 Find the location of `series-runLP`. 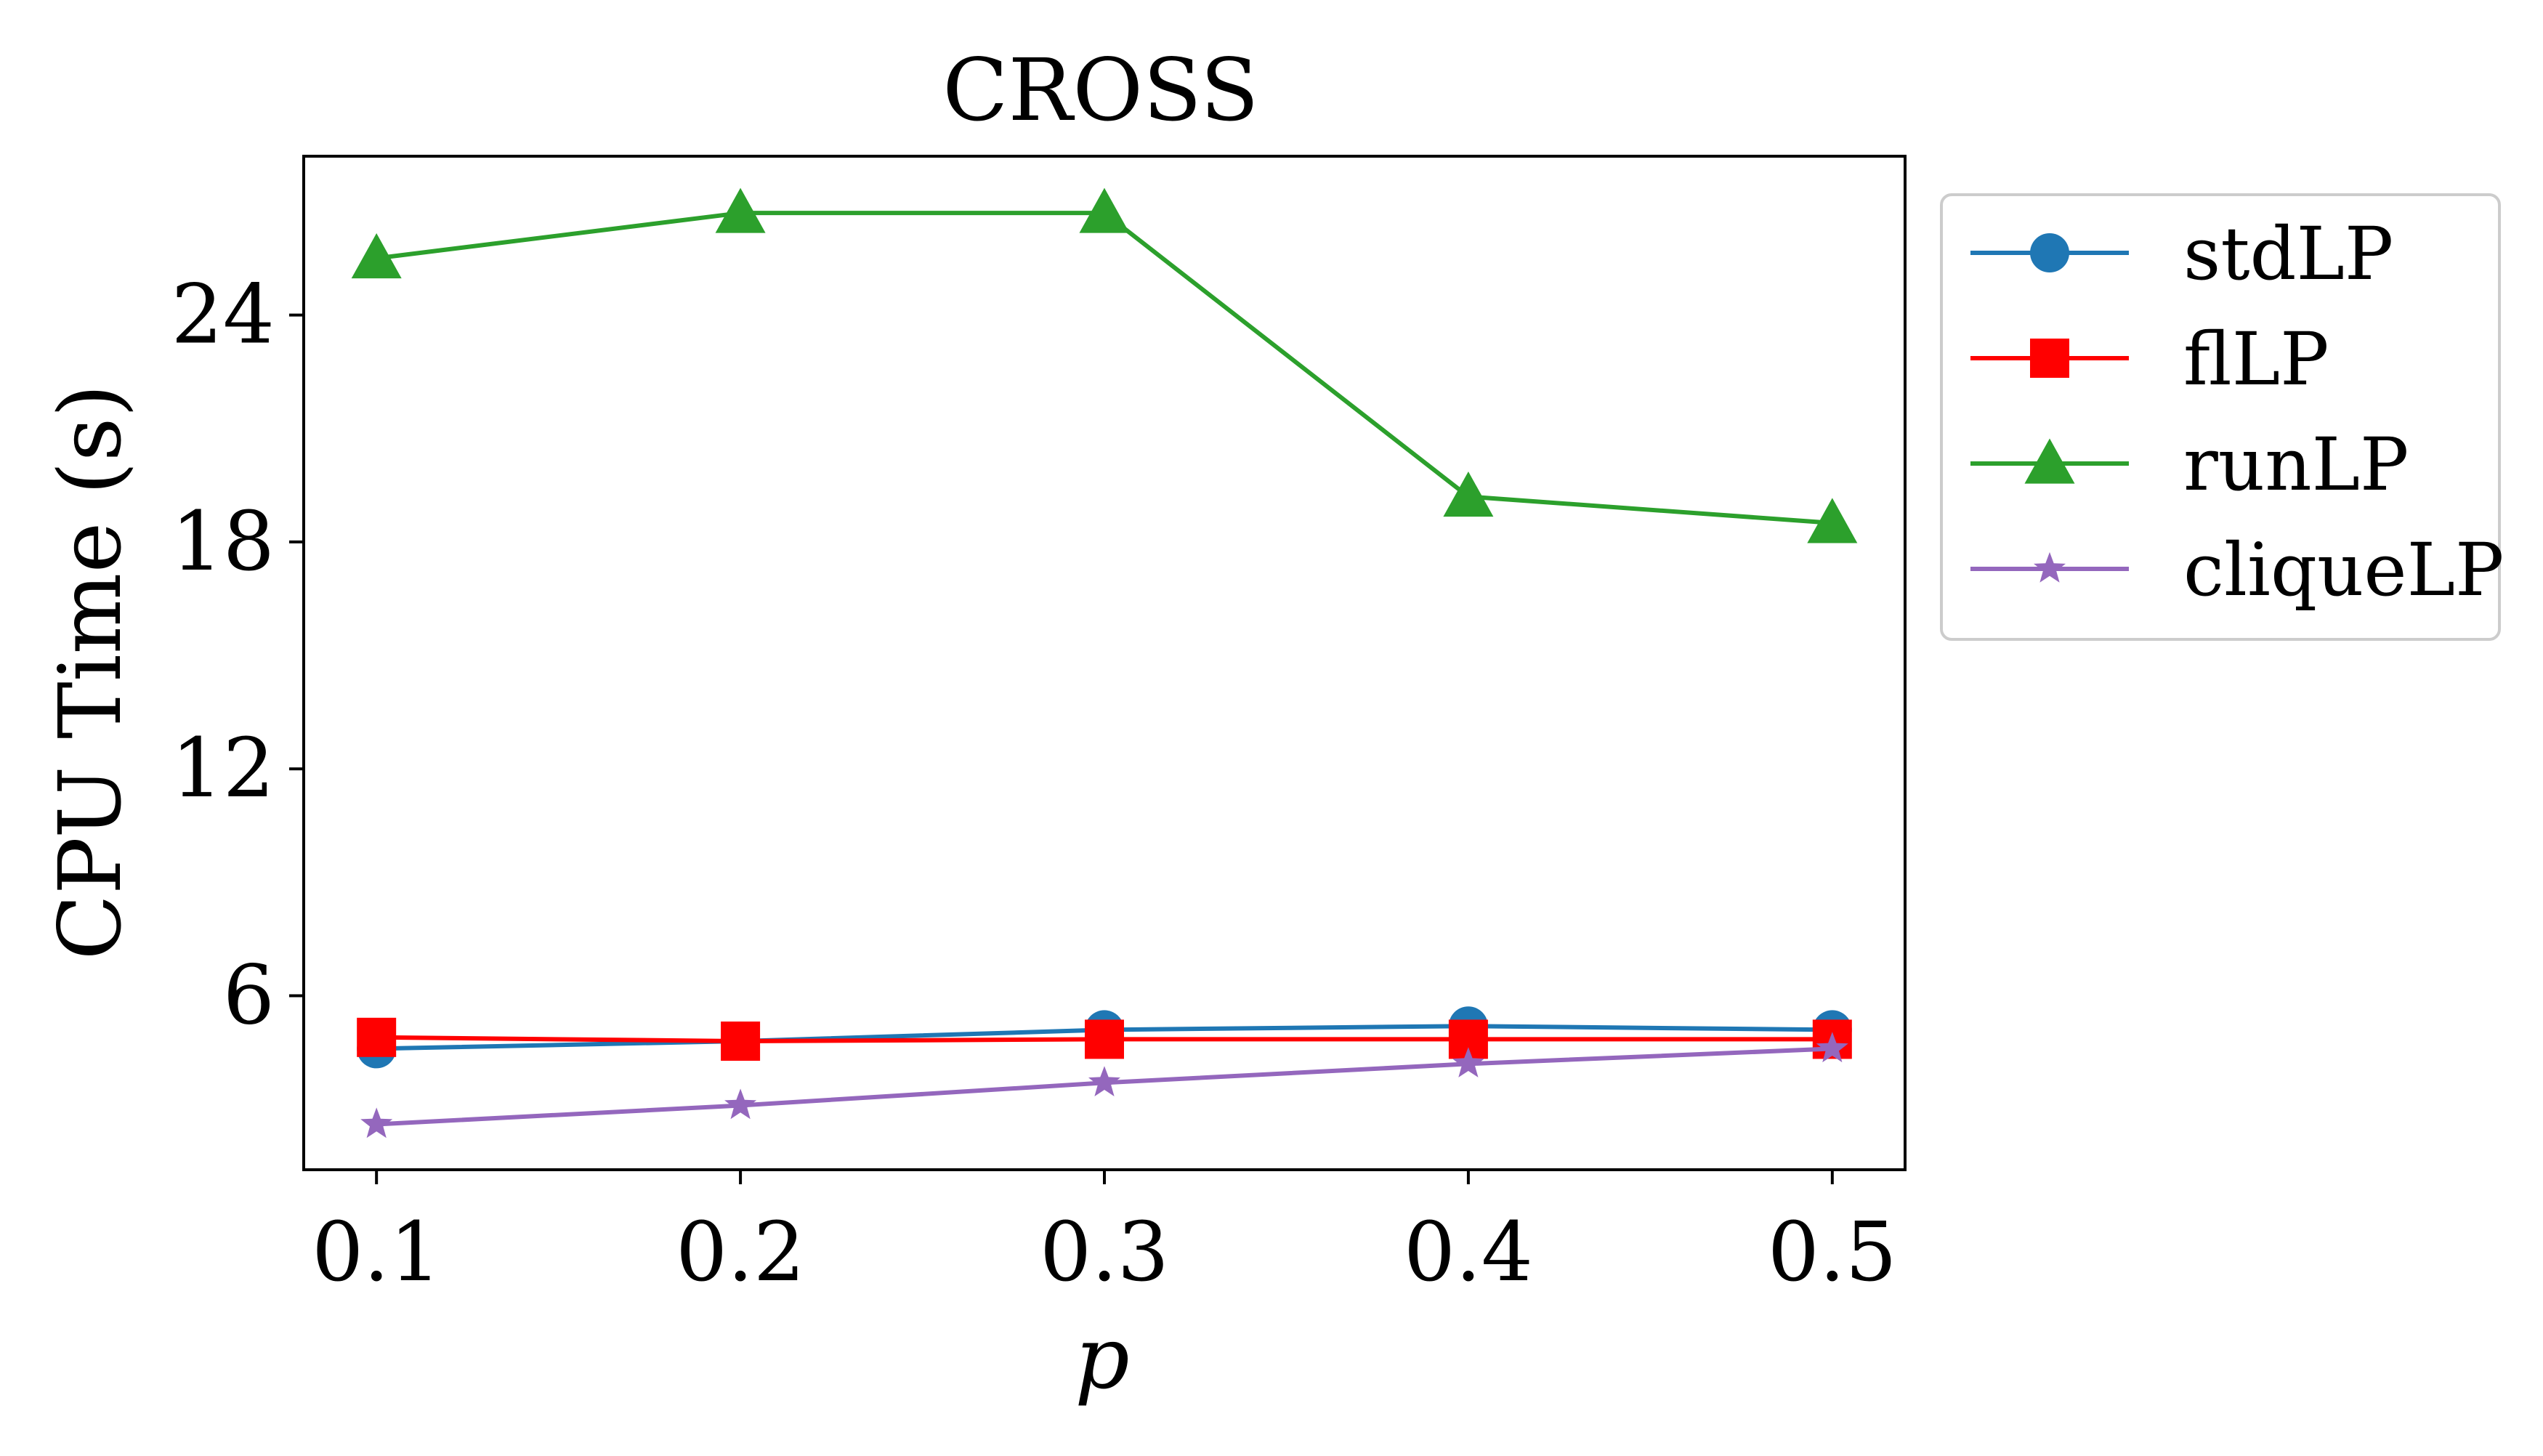

series-runLP is located at coordinates (1104, 365).